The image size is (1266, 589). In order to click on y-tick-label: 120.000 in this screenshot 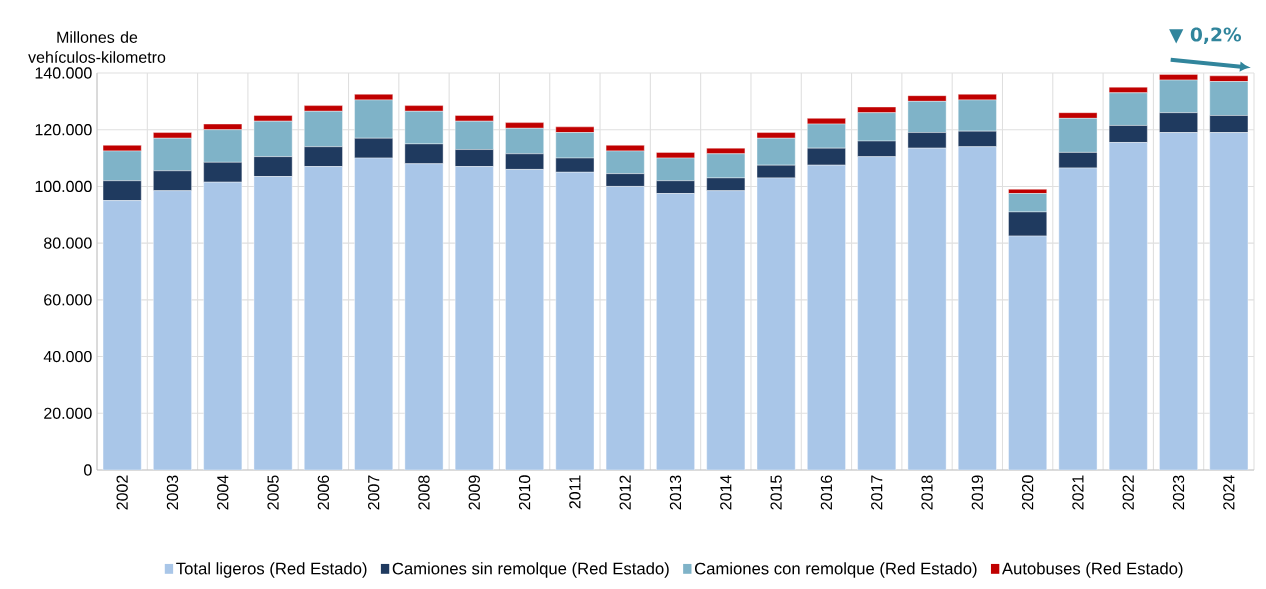, I will do `click(63, 130)`.